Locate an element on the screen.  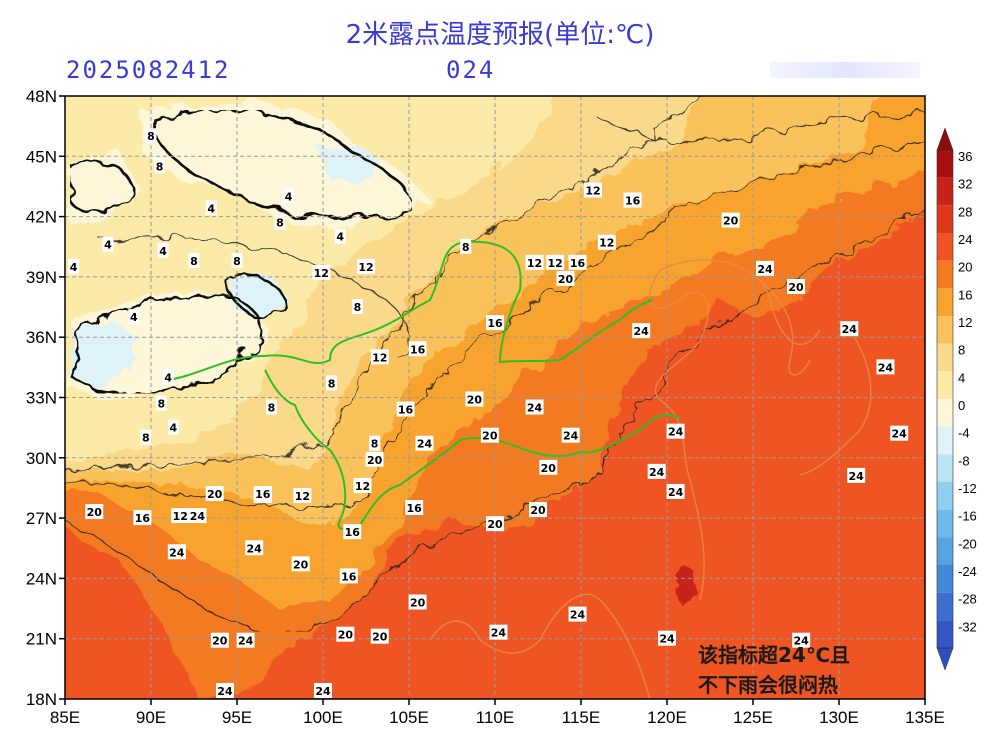
y-tick-label: 27N is located at coordinates (41, 518).